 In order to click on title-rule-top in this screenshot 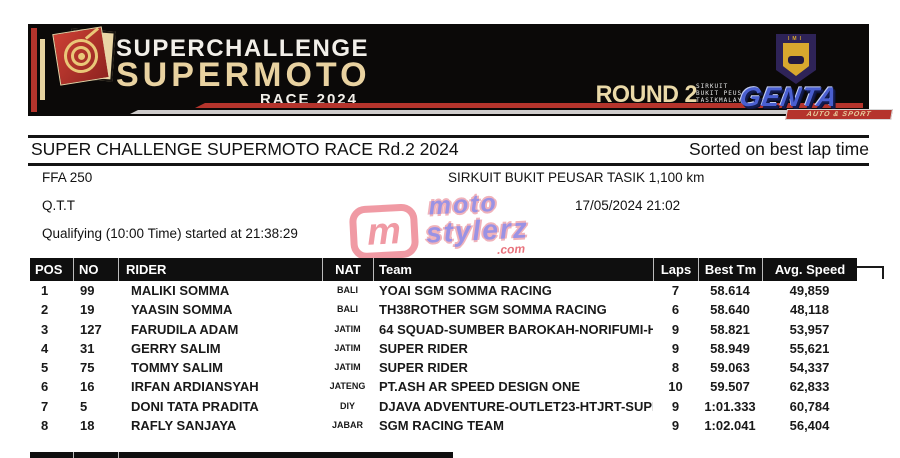, I will do `click(448, 136)`.